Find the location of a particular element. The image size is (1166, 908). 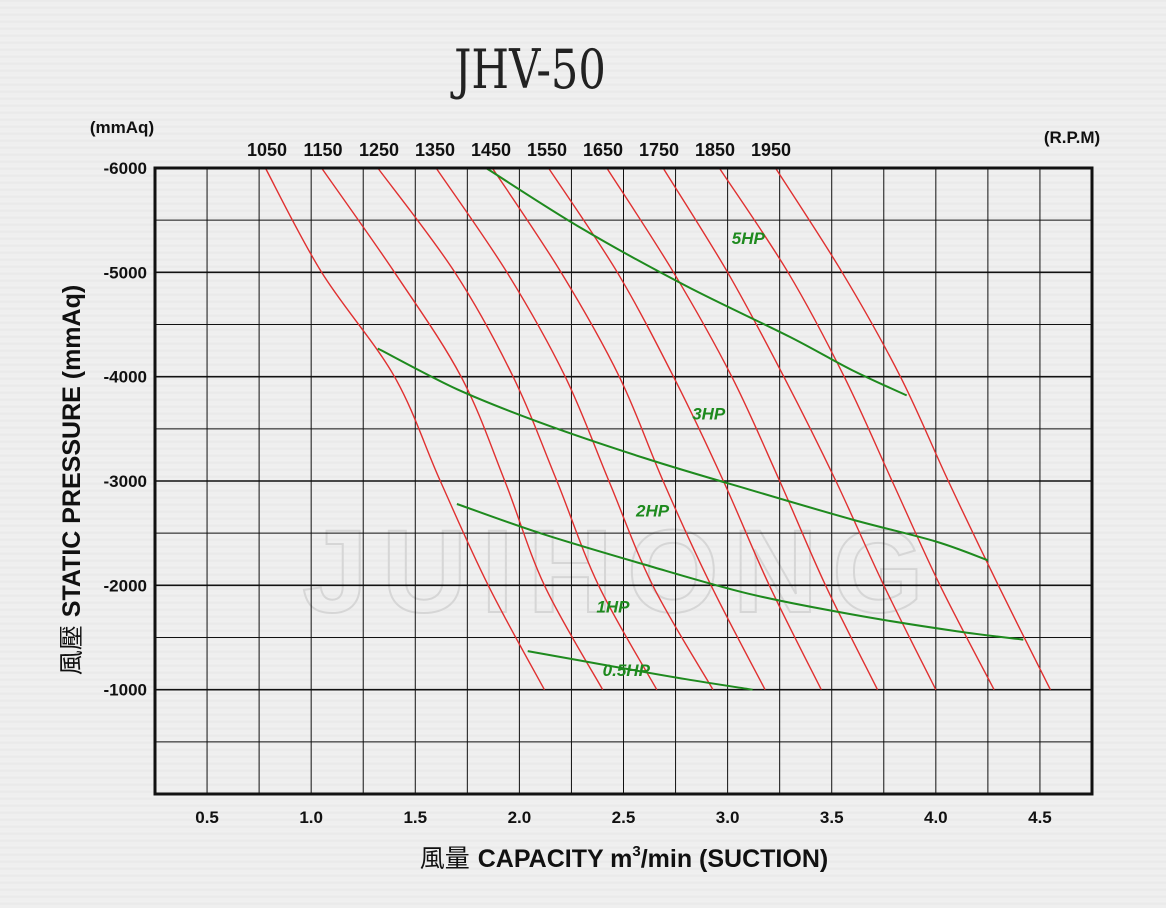

watermark-text: JUIHONG is located at coordinates (620, 572).